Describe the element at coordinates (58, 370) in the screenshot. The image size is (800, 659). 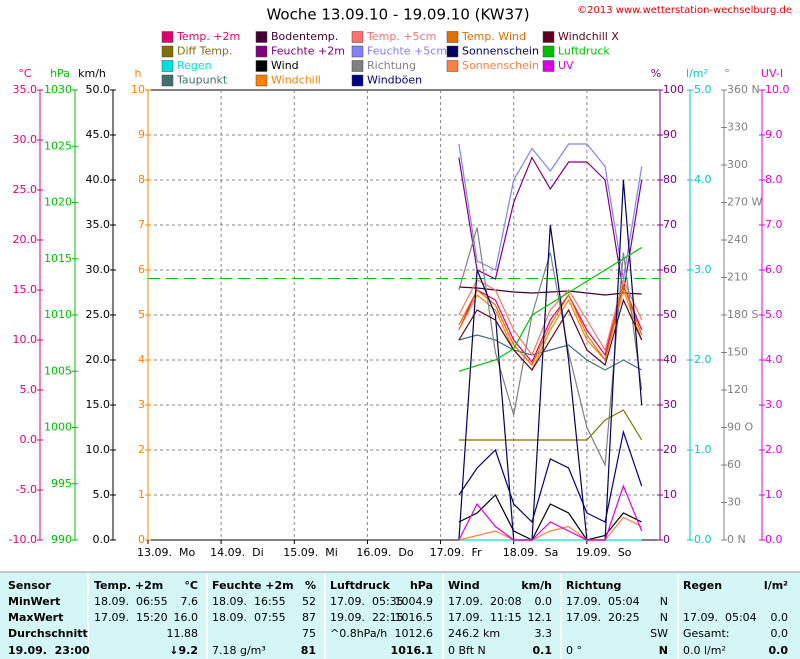
I see `y-tick-label: 1005` at that location.